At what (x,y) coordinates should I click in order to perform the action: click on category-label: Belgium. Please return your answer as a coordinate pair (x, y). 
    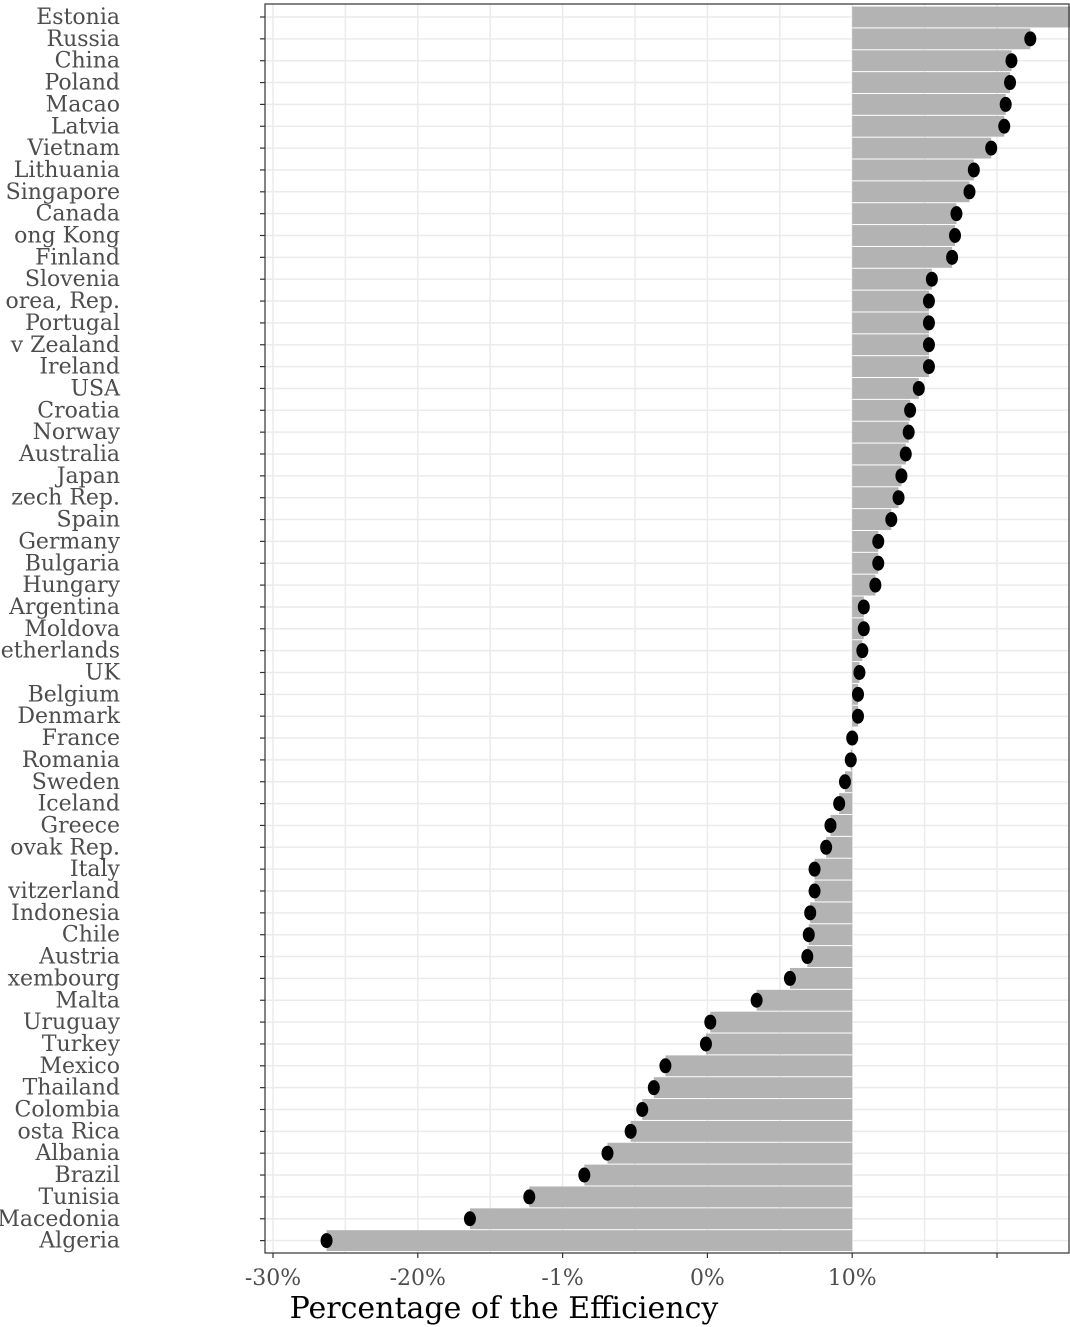
    Looking at the image, I should click on (74, 694).